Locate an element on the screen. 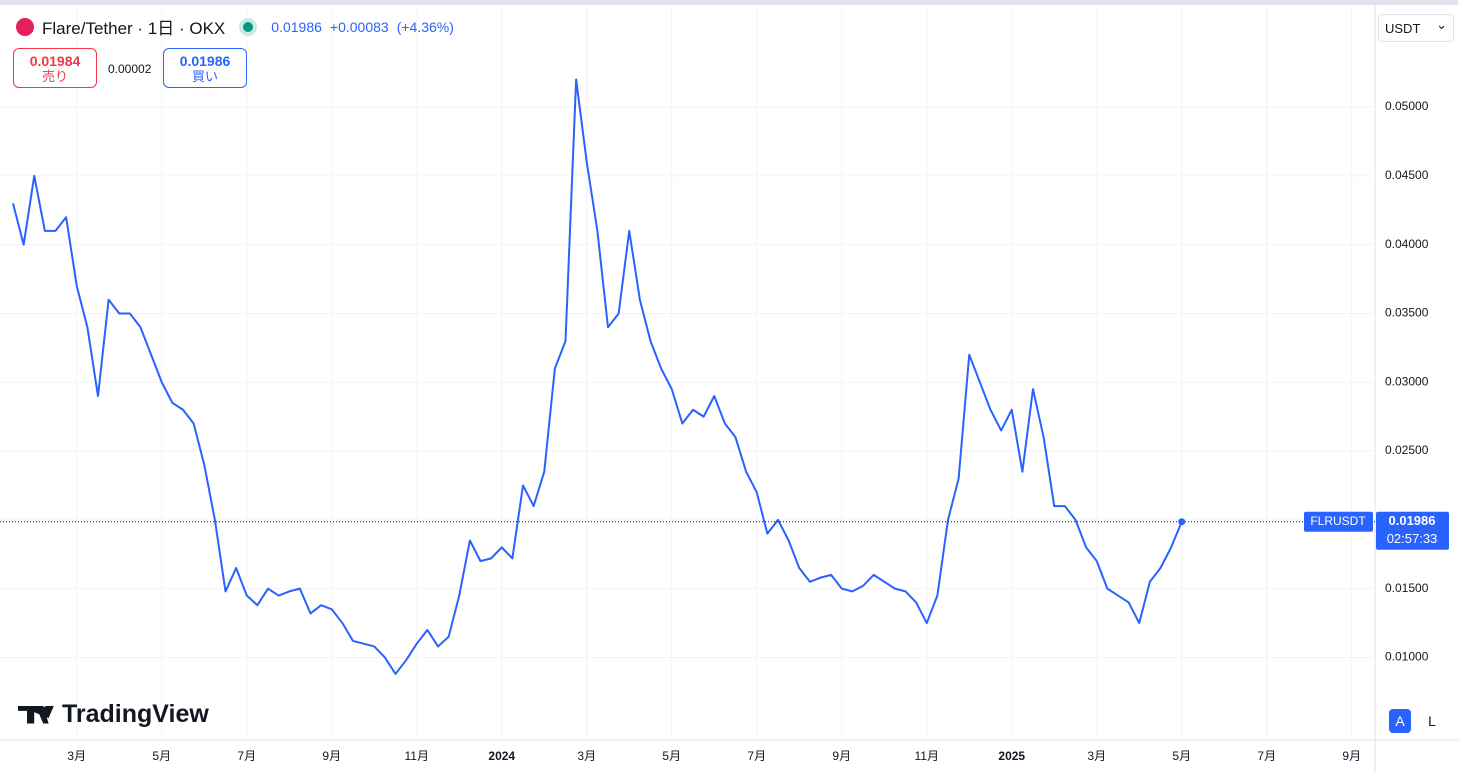  currency-select: USDT is located at coordinates (1416, 28).